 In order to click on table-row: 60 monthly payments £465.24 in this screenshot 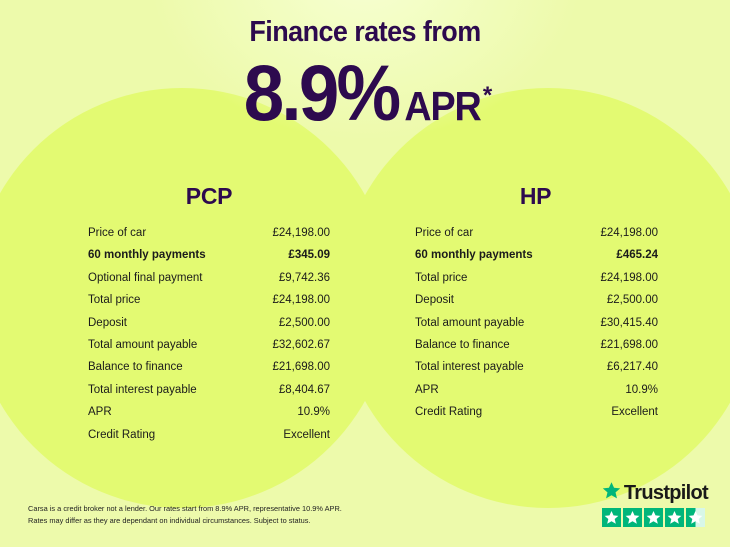, I will do `click(536, 255)`.